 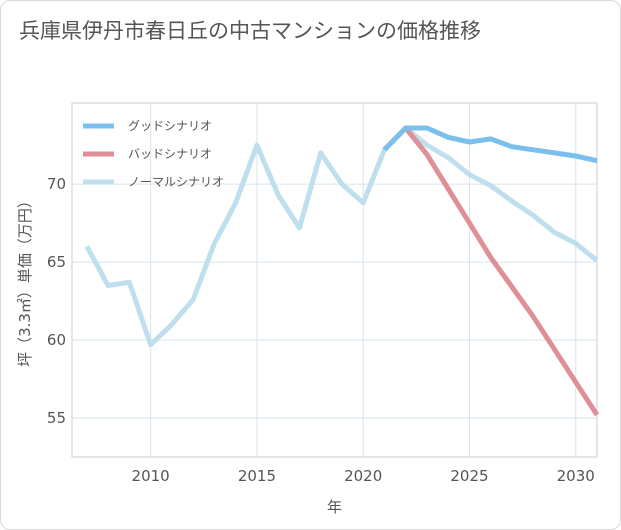 I want to click on x-tick-label: 2030, so click(x=576, y=476).